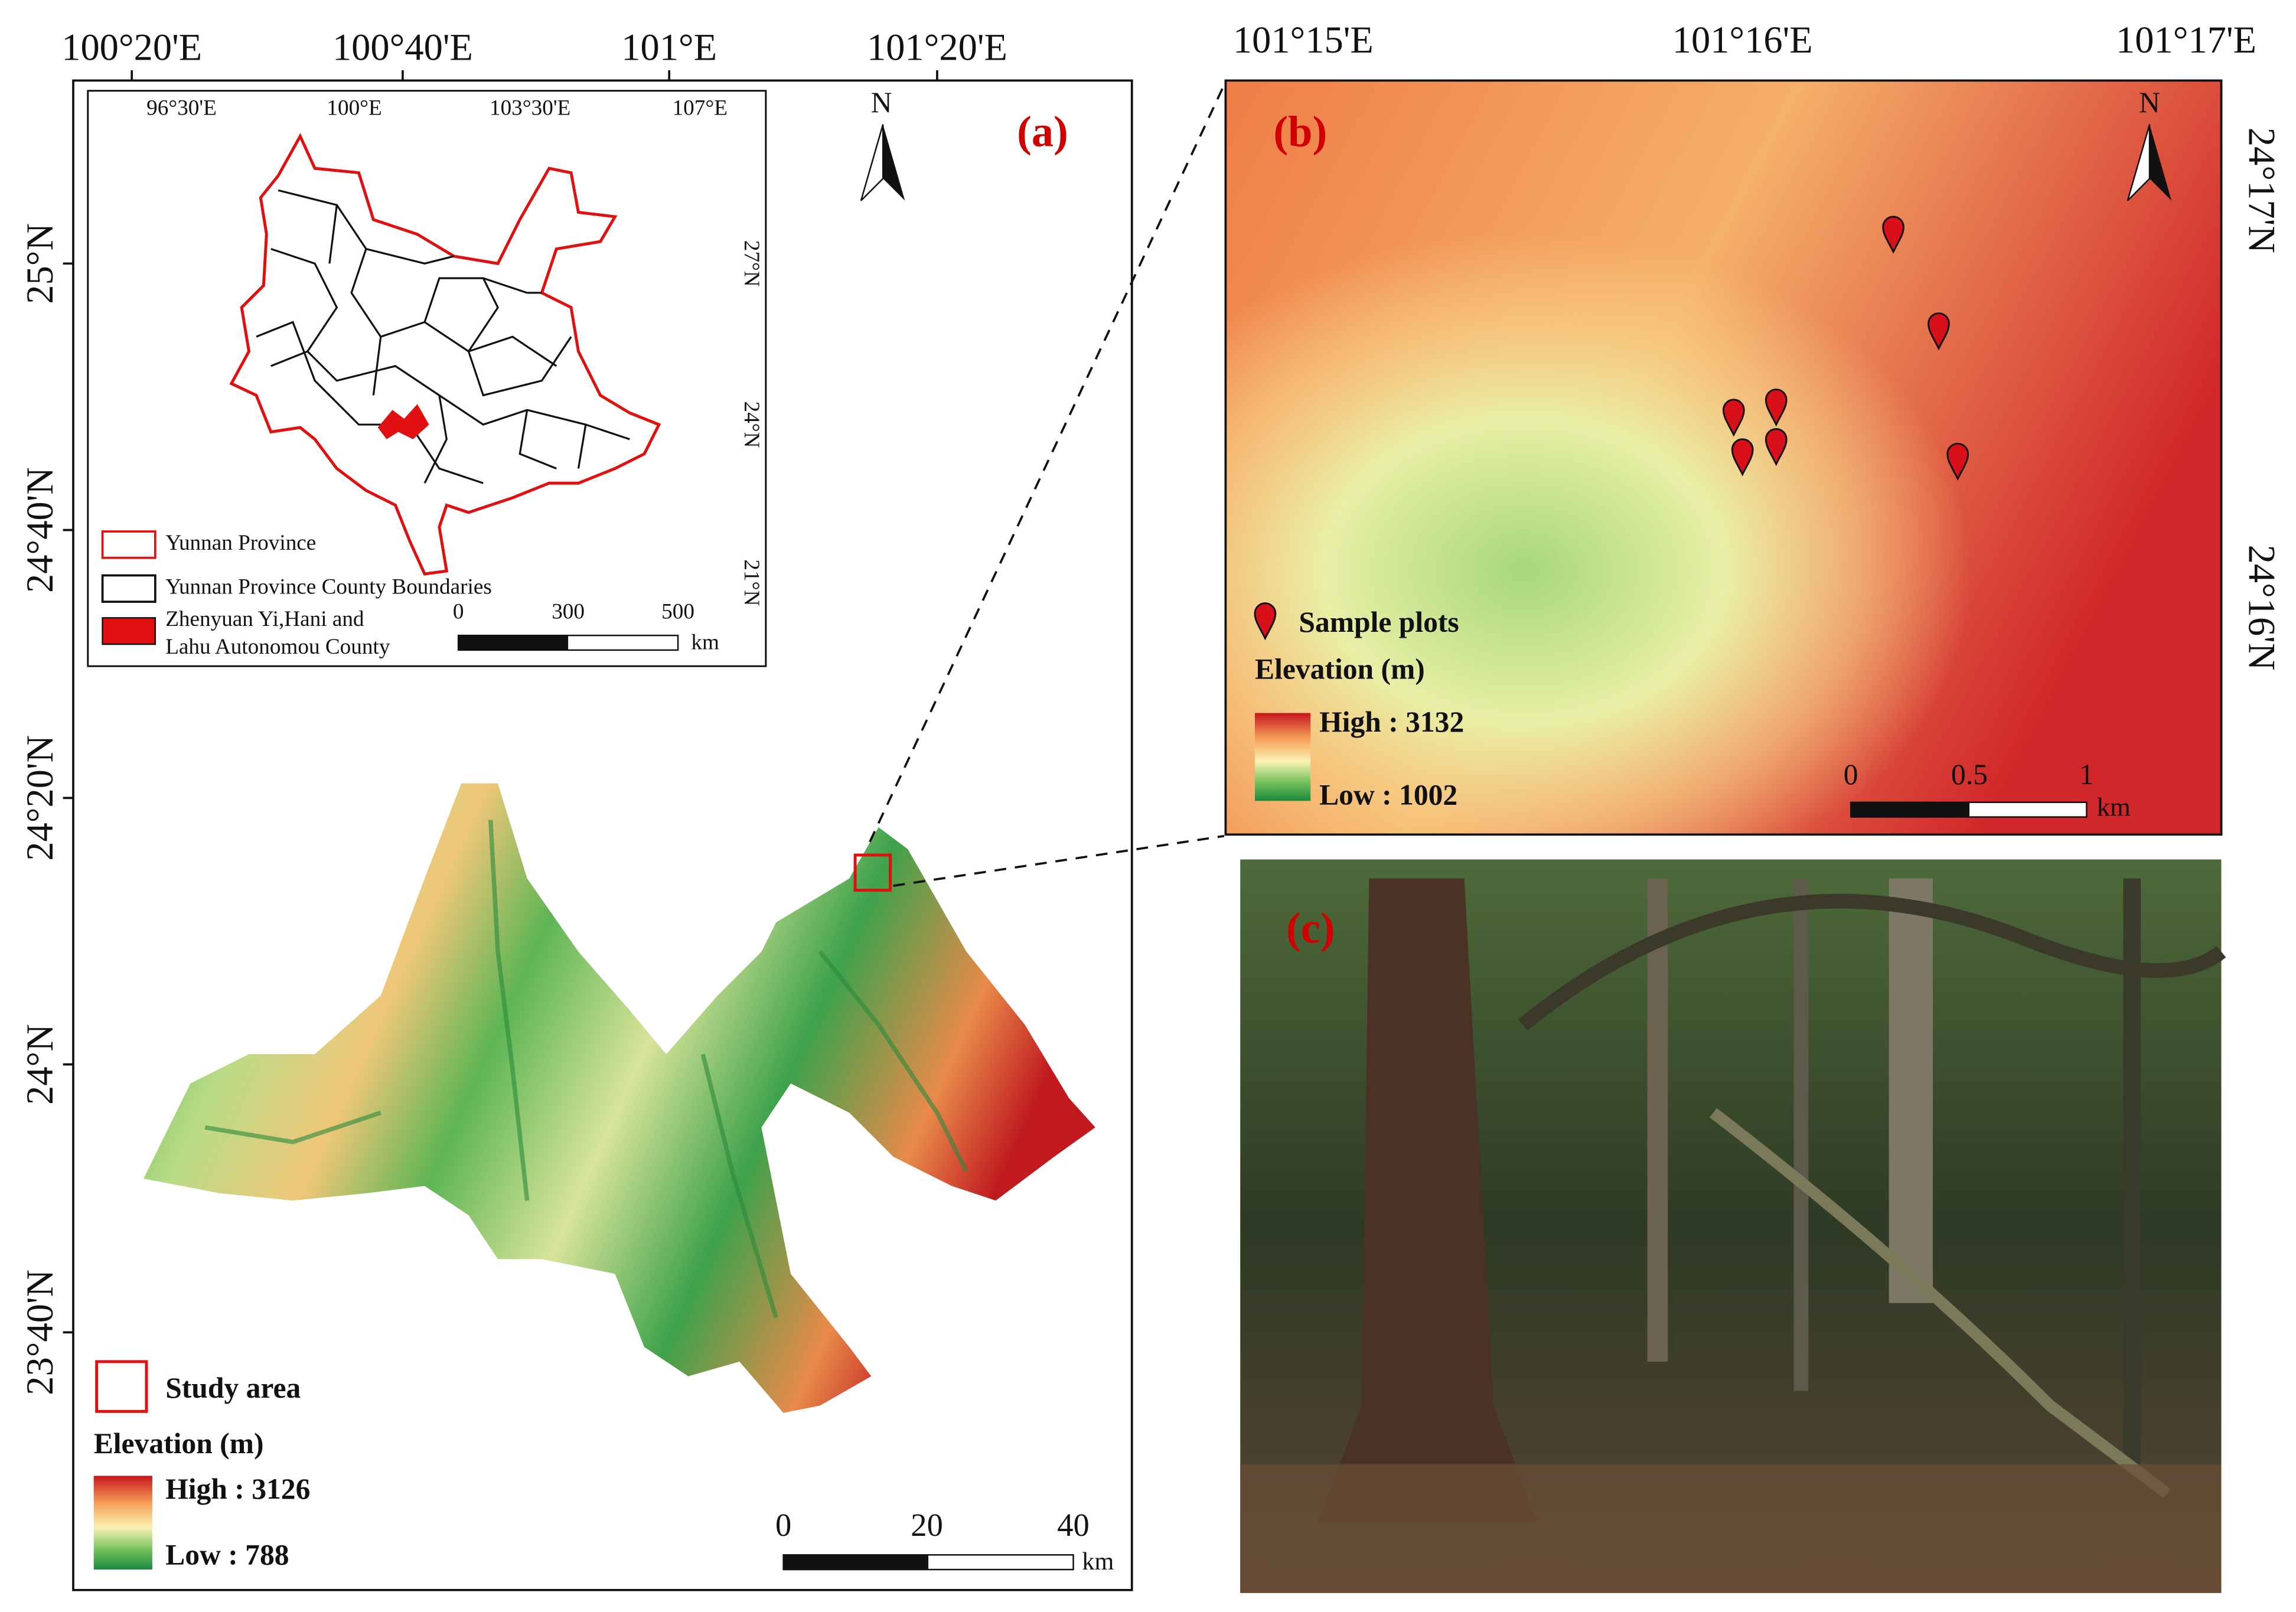 Image resolution: width=2296 pixels, height=1612 pixels. Describe the element at coordinates (403, 48) in the screenshot. I see `tick-label: 100°40'E` at that location.